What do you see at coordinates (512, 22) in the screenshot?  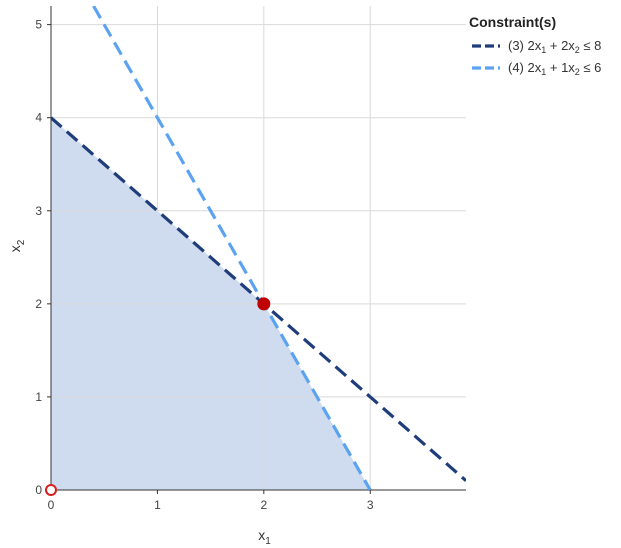 I see `legend-title: Constraint(s)` at bounding box center [512, 22].